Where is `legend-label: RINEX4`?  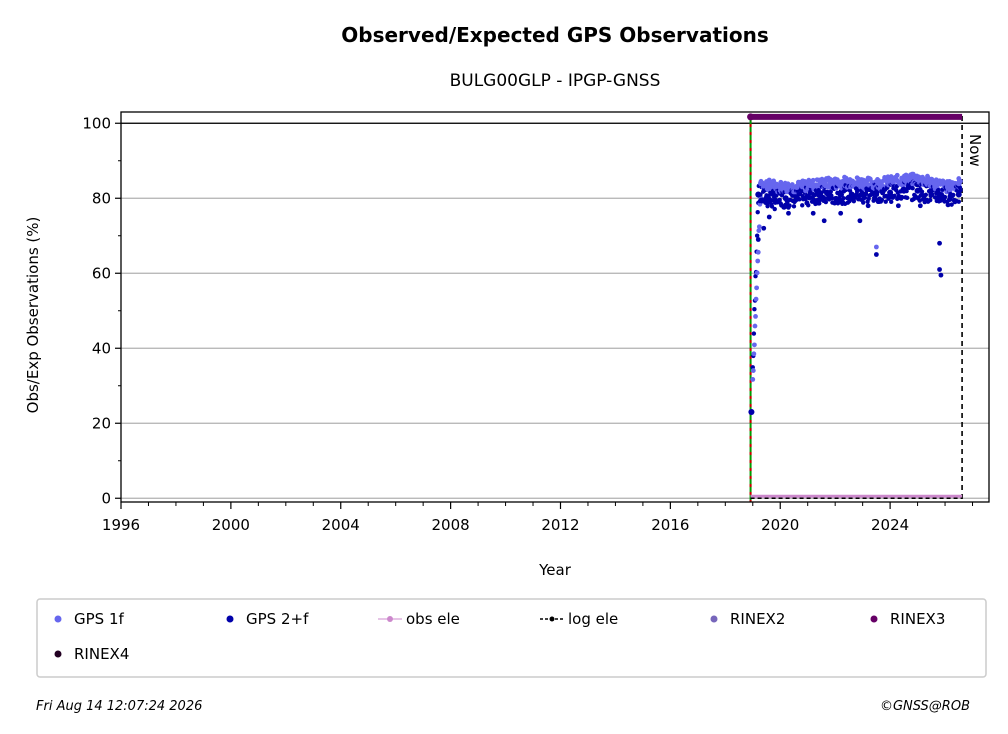 legend-label: RINEX4 is located at coordinates (101, 654).